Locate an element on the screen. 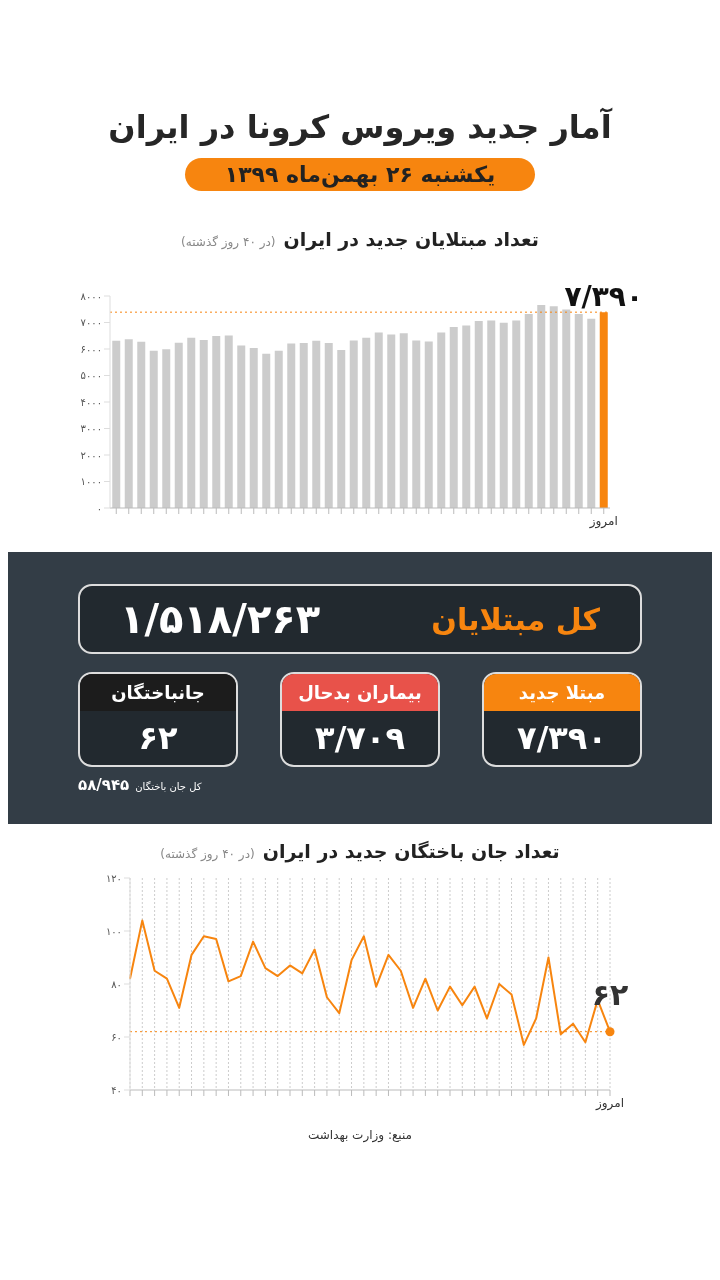  y-tick-label: ۸۰۰۰ is located at coordinates (91, 296).